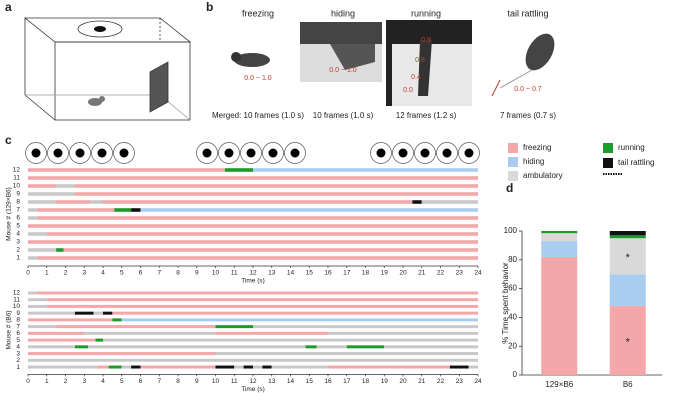 The width and height of the screenshot is (676, 402). Describe the element at coordinates (18, 194) in the screenshot. I see `y-tick-label: 9` at that location.